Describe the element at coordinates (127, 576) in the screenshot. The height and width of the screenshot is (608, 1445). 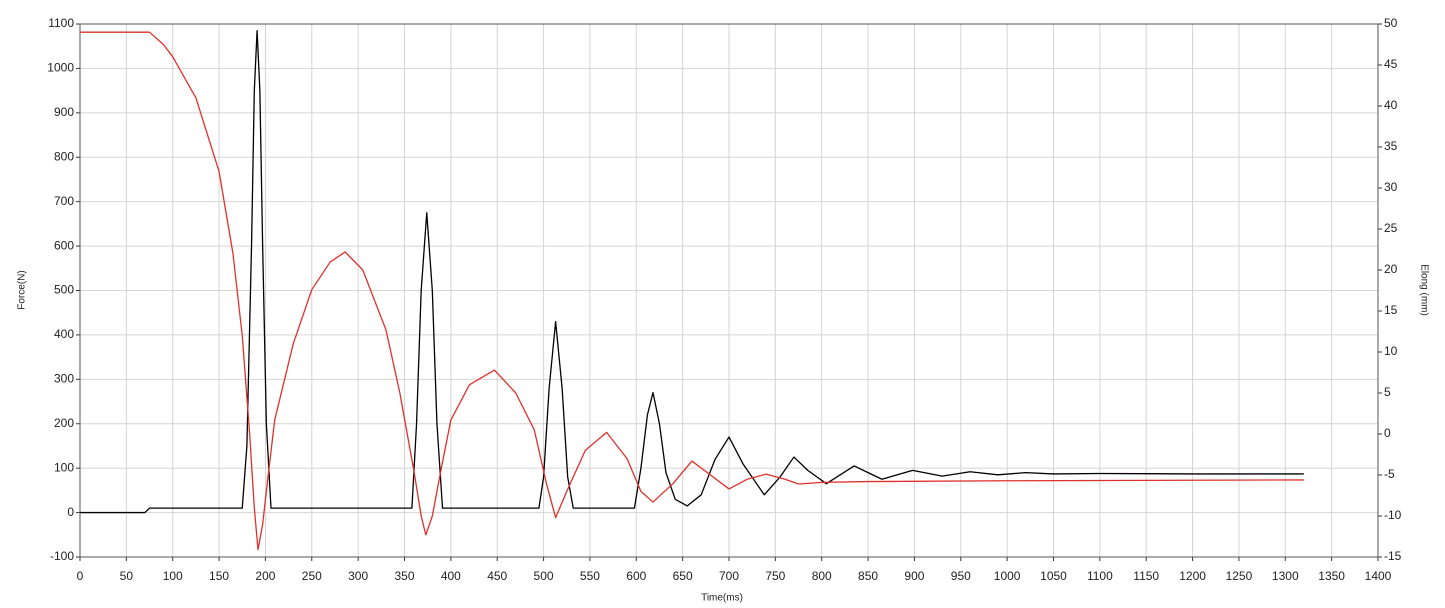
I see `x-tick-label: 50` at that location.